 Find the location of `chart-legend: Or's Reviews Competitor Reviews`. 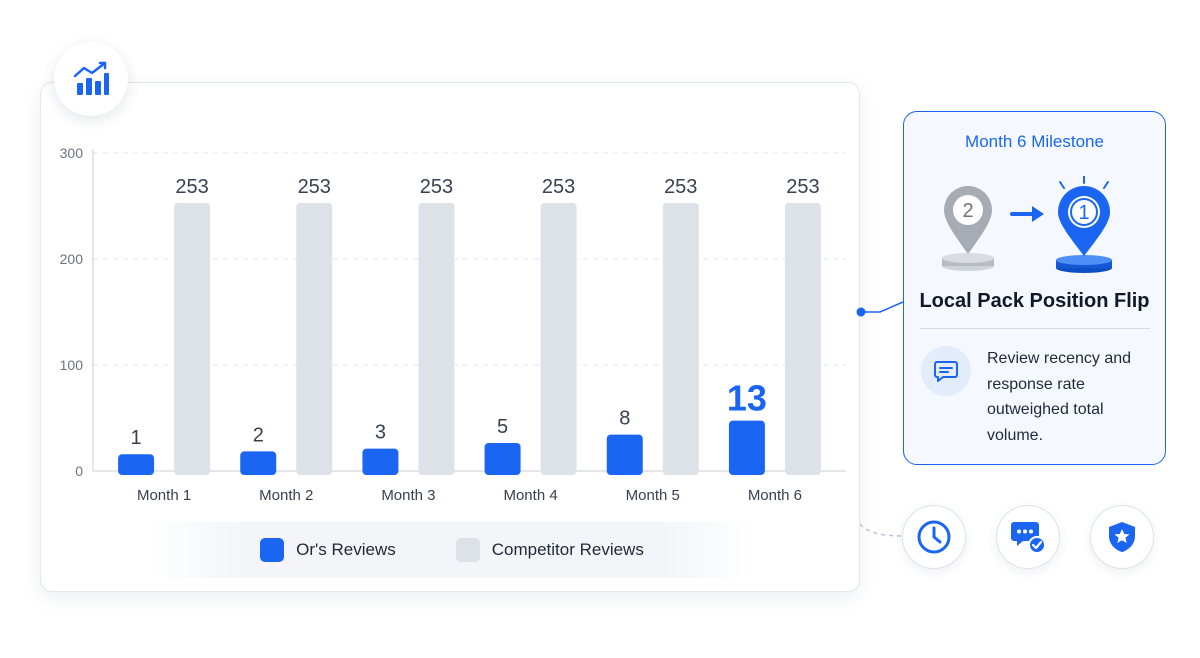

chart-legend: Or's Reviews Competitor Reviews is located at coordinates (452, 550).